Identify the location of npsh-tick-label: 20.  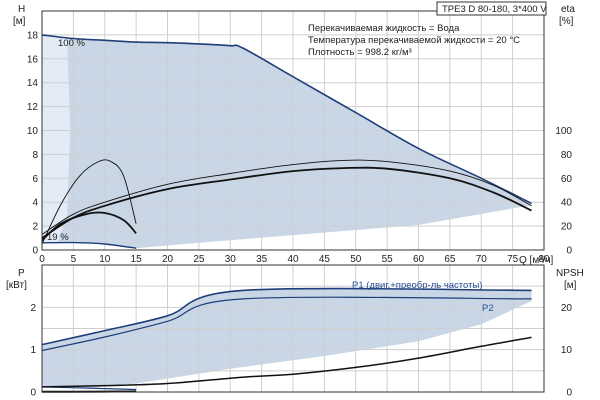
(567, 308).